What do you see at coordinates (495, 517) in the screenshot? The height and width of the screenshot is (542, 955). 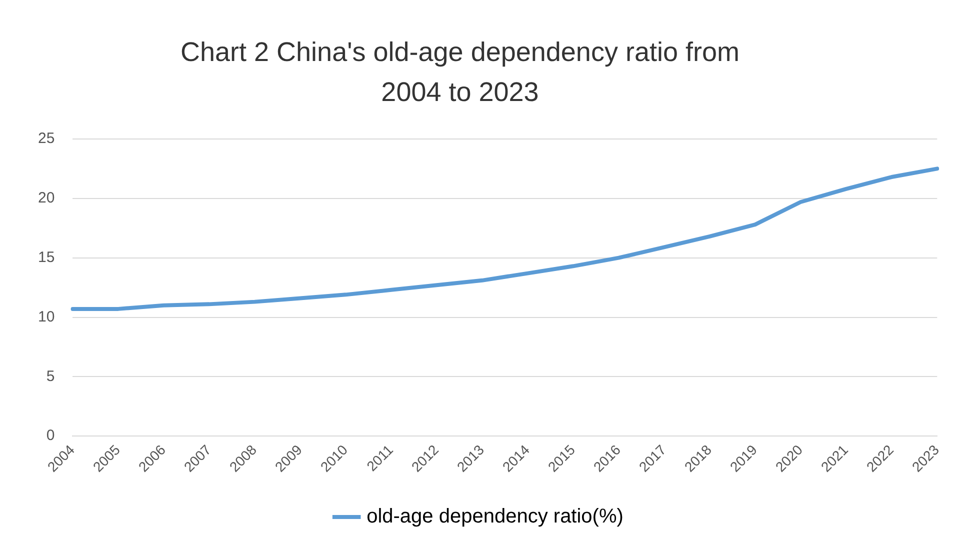 I see `legend-label: old-age dependency ratio(%)` at bounding box center [495, 517].